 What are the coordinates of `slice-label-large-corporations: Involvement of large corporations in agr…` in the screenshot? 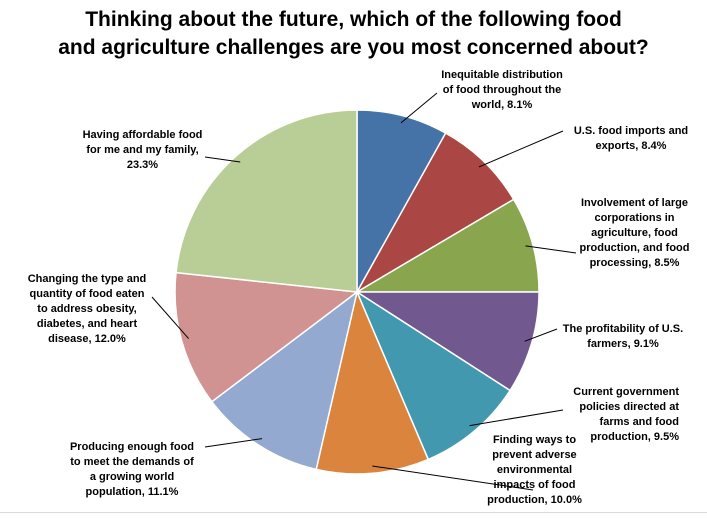 It's located at (634, 233).